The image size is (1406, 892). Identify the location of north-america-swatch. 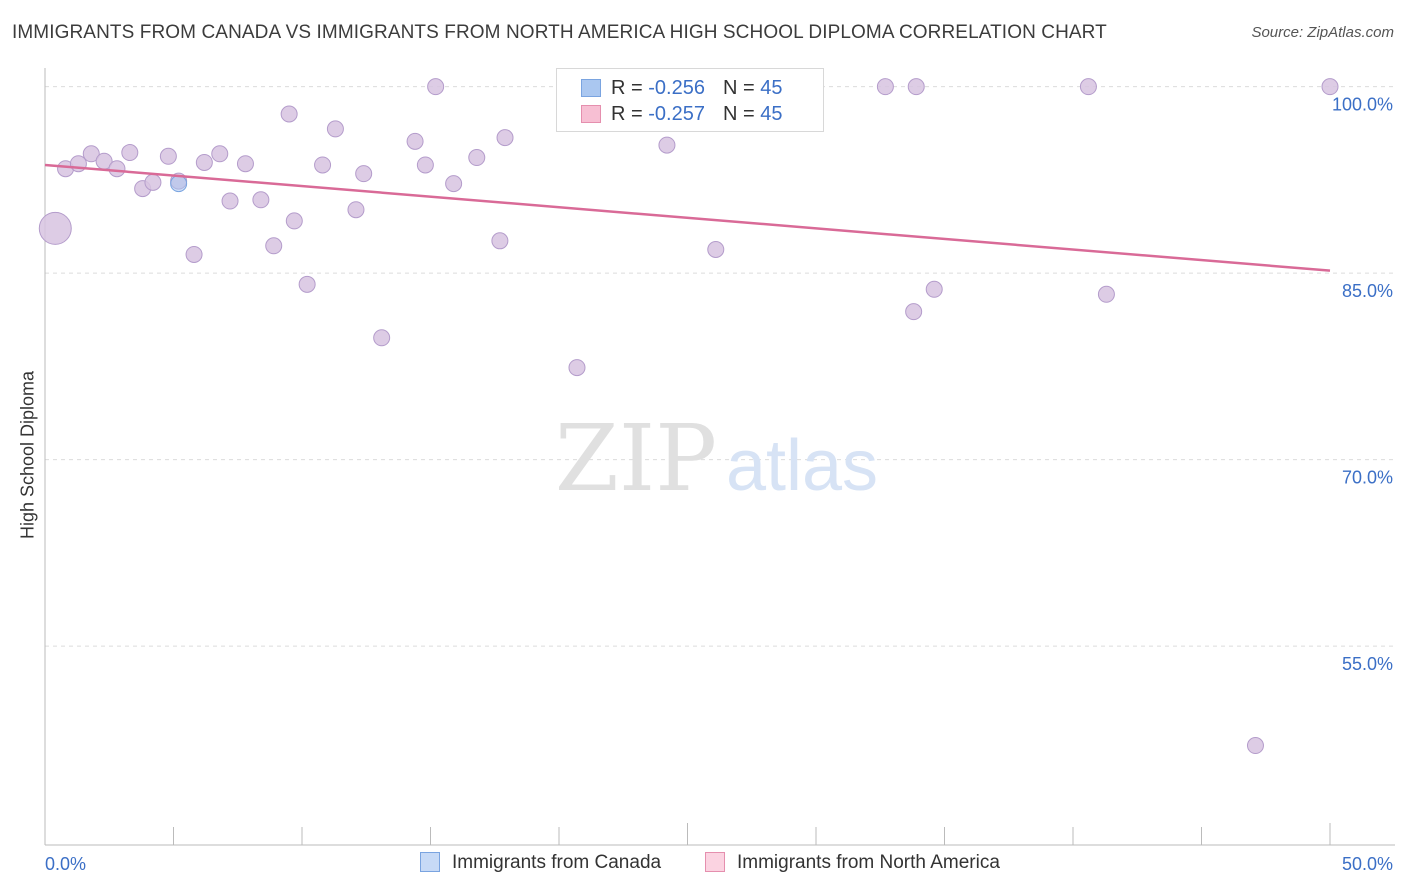
(591, 114).